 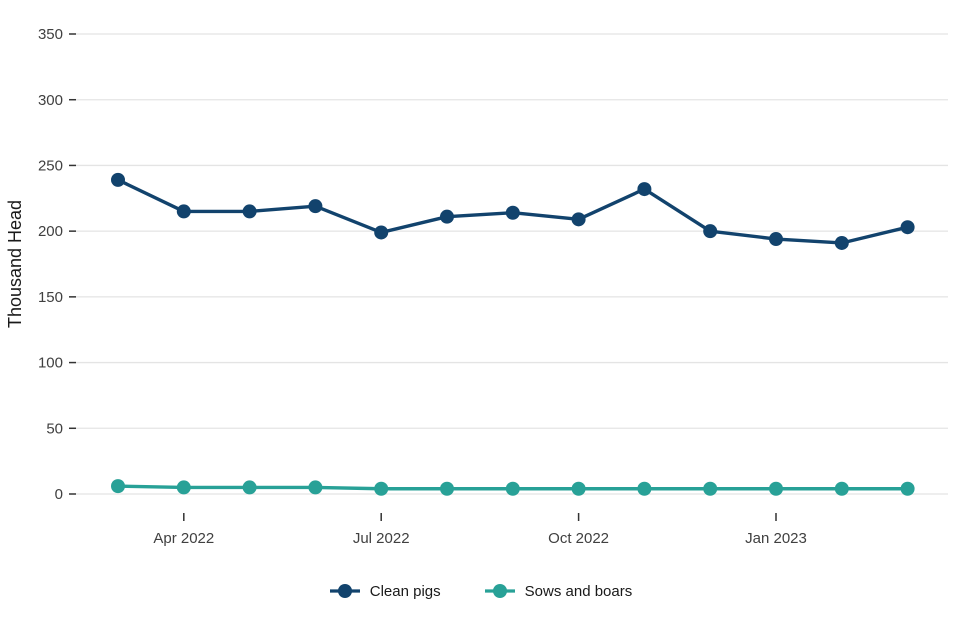 What do you see at coordinates (405, 591) in the screenshot?
I see `legend-label-clean-pigs: Clean pigs` at bounding box center [405, 591].